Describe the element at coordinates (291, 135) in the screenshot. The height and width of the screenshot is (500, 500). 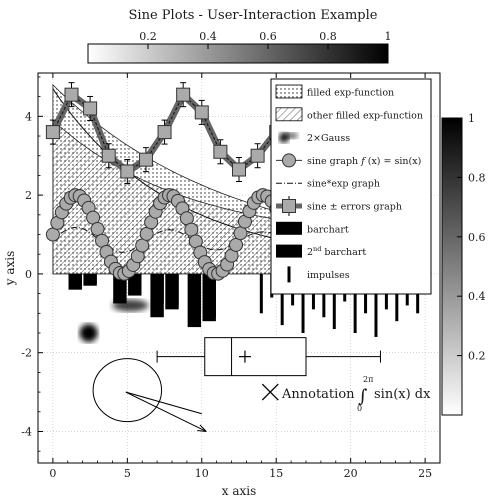
I see `legend-swatch-gauss-tail` at that location.